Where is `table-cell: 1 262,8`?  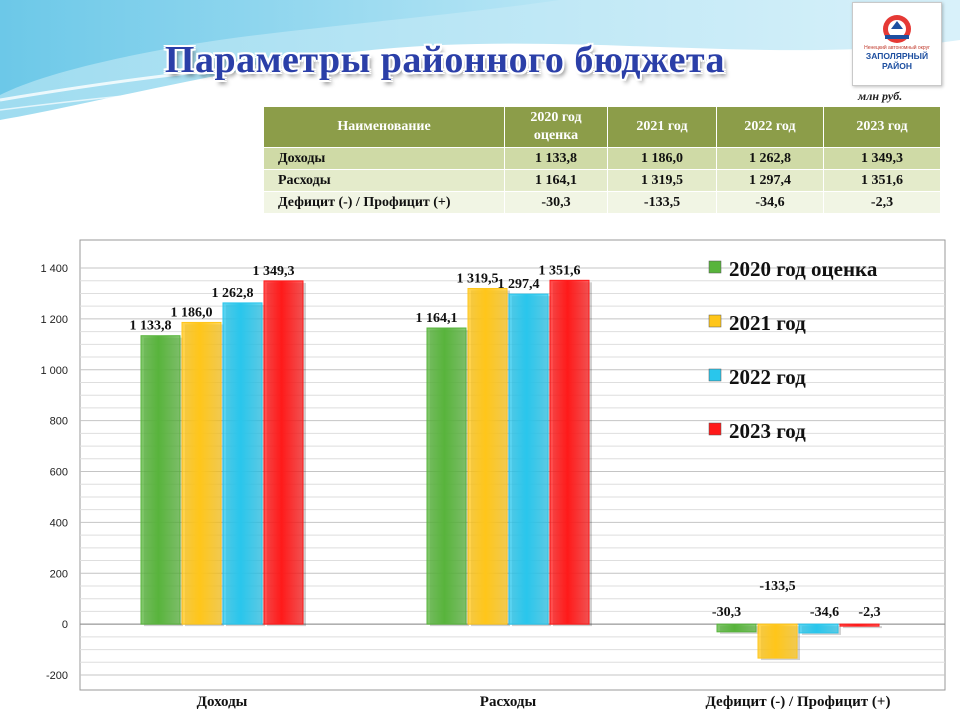 table-cell: 1 262,8 is located at coordinates (770, 158).